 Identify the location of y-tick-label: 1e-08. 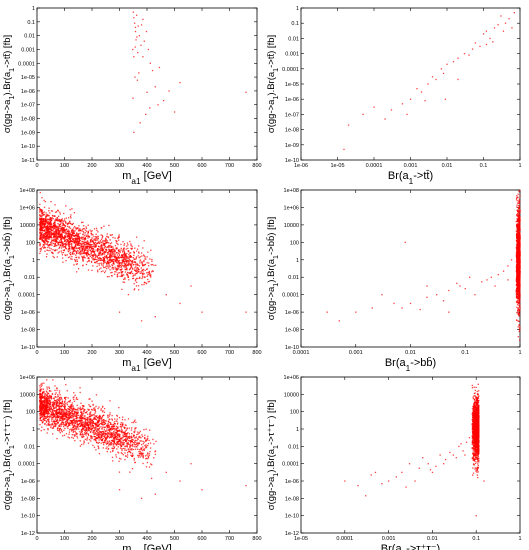
(28, 120).